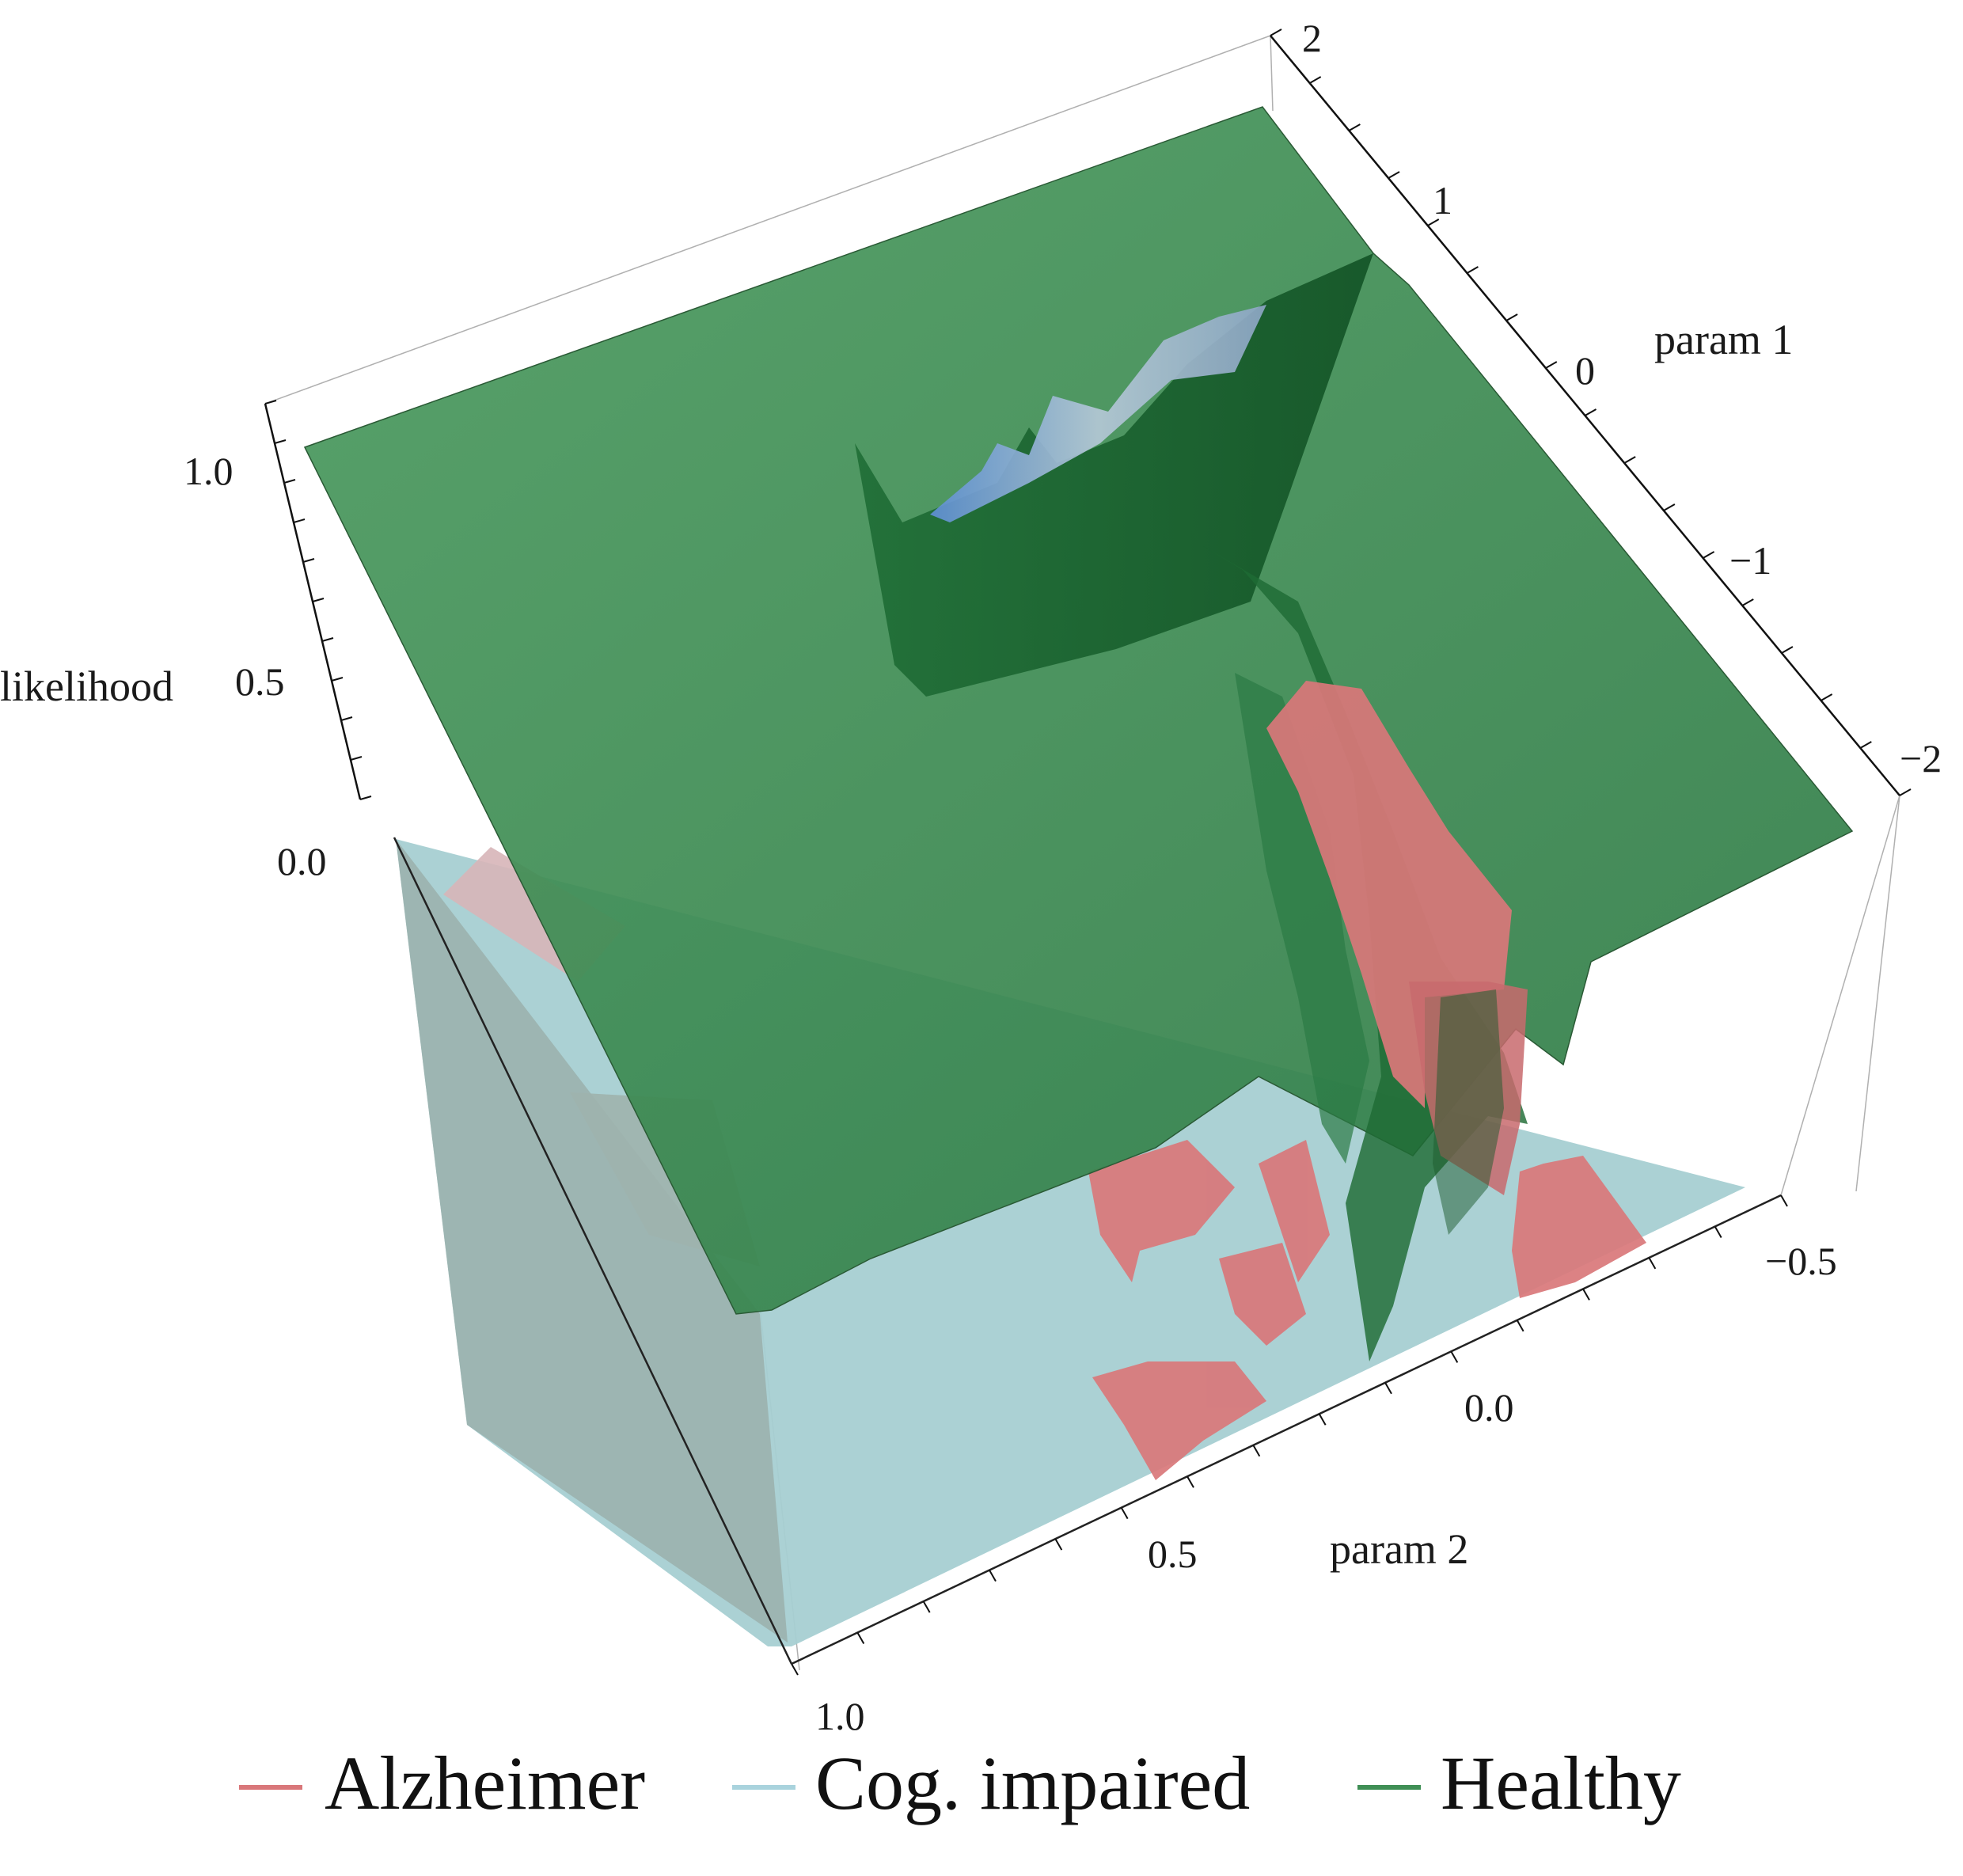 The image size is (1963, 1876). What do you see at coordinates (1397, 958) in the screenshot?
I see `alzheimer-ridge` at bounding box center [1397, 958].